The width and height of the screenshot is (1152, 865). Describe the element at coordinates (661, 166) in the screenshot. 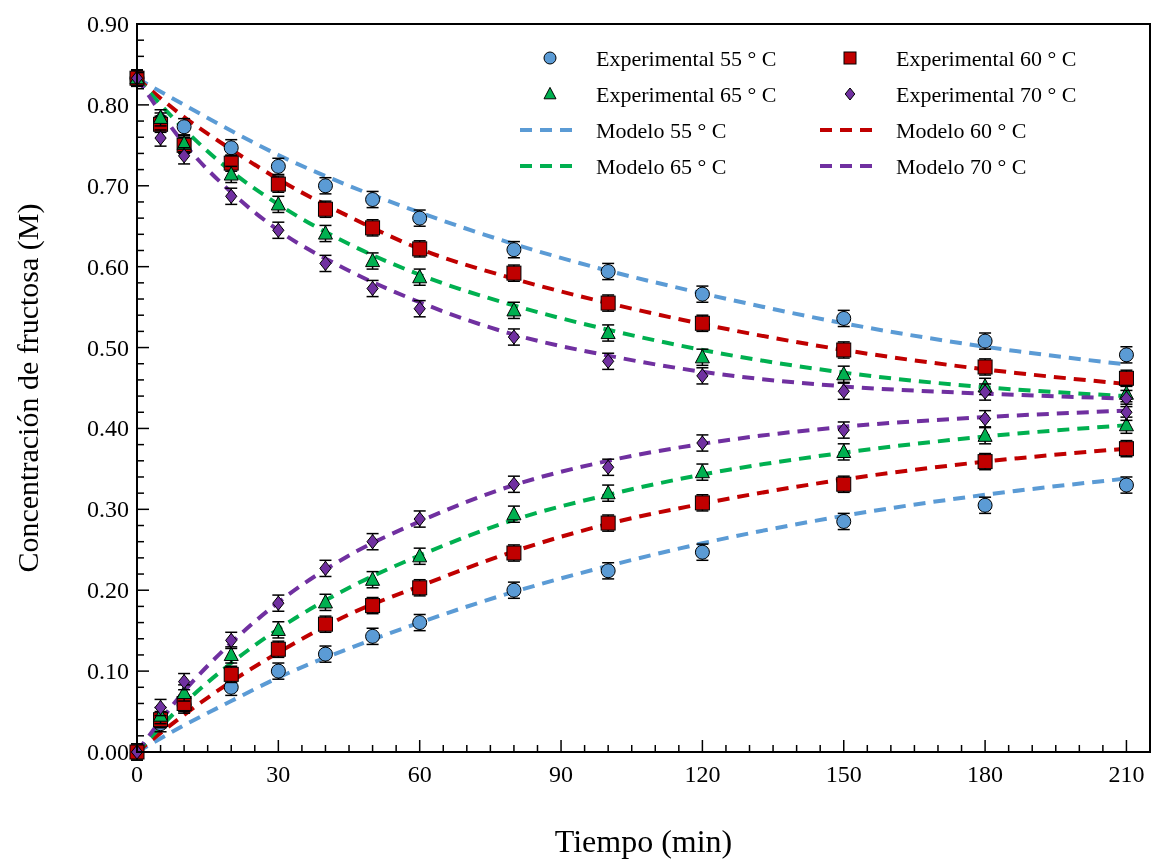

I see `legend-label: Modelo 65 ° C` at that location.